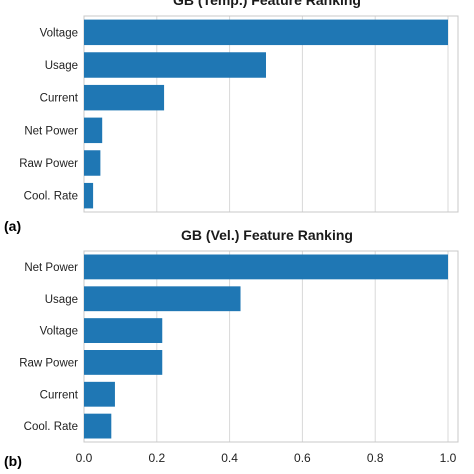  Describe the element at coordinates (156, 458) in the screenshot. I see `x-tick-label: 0.2` at that location.